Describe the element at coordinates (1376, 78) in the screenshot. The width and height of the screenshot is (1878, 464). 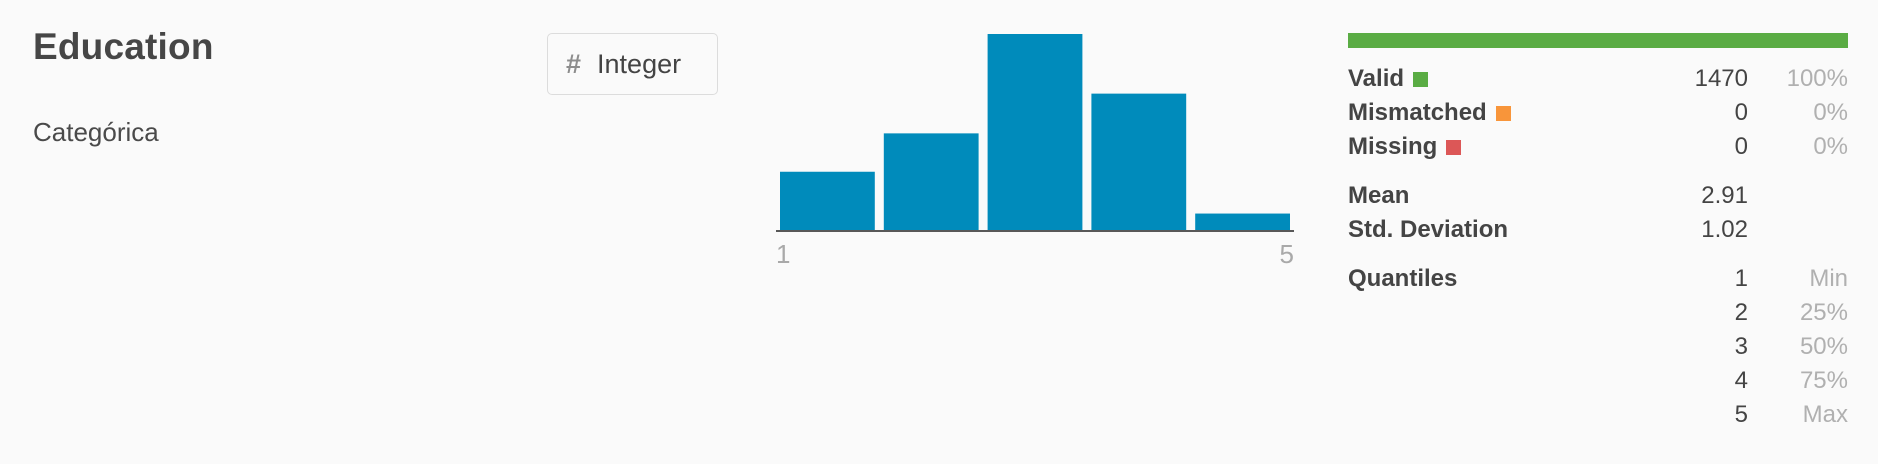
I see `valid-label: Valid` at that location.